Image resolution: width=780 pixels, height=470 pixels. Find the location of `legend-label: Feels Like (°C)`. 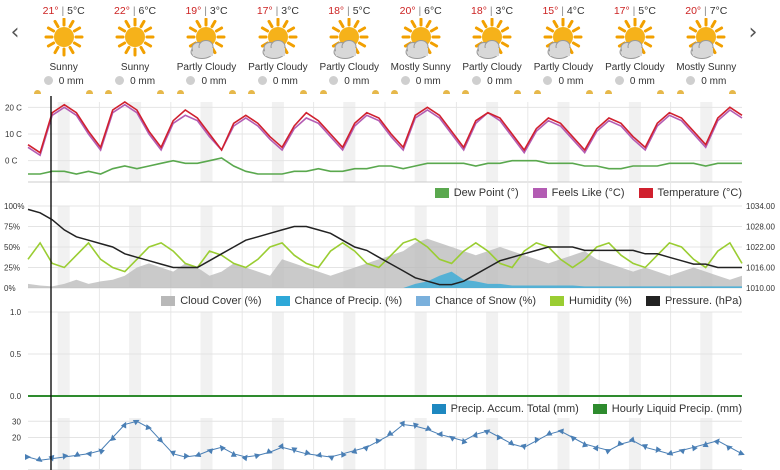

legend-label: Feels Like (°C) is located at coordinates (588, 193).